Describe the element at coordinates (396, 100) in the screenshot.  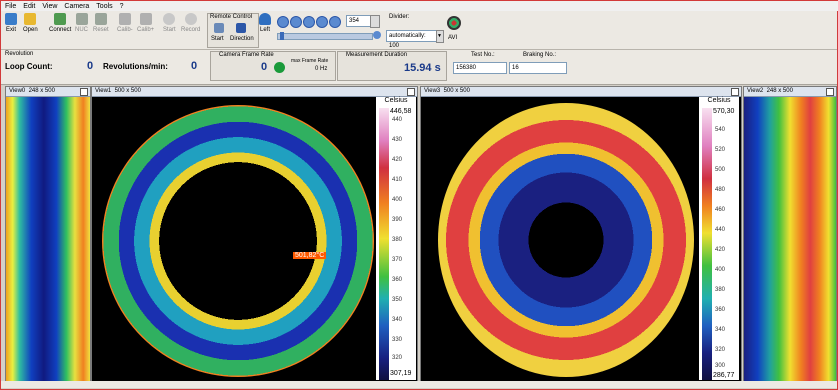
I see `scale1-unit: Celsius` at that location.